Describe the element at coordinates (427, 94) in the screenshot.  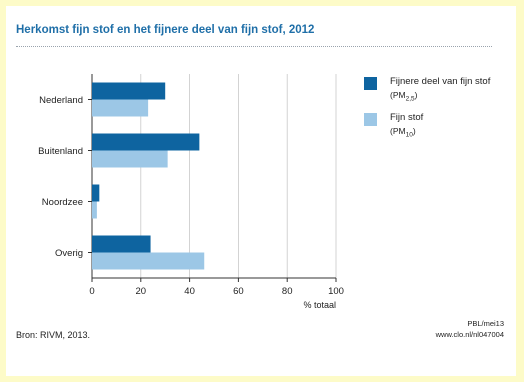
I see `legend-item-pm25: Fijnere deel van fijn stof (PM2,5)` at that location.